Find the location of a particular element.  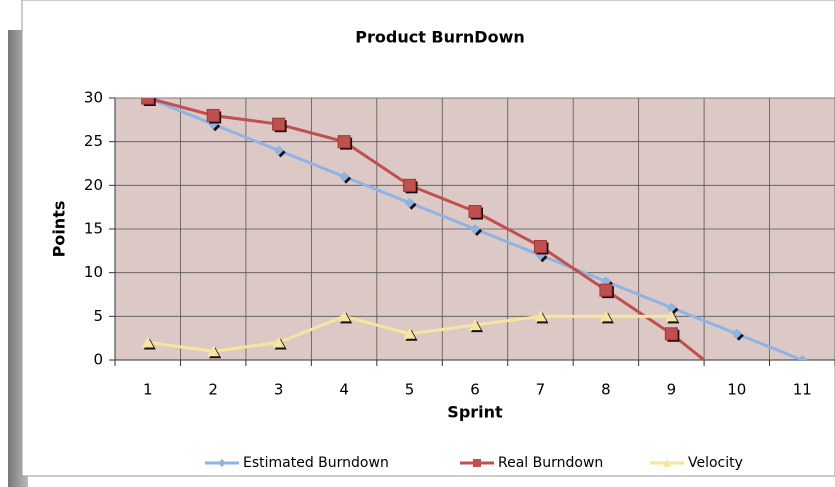

y-tick-label: 30 is located at coordinates (93, 98).